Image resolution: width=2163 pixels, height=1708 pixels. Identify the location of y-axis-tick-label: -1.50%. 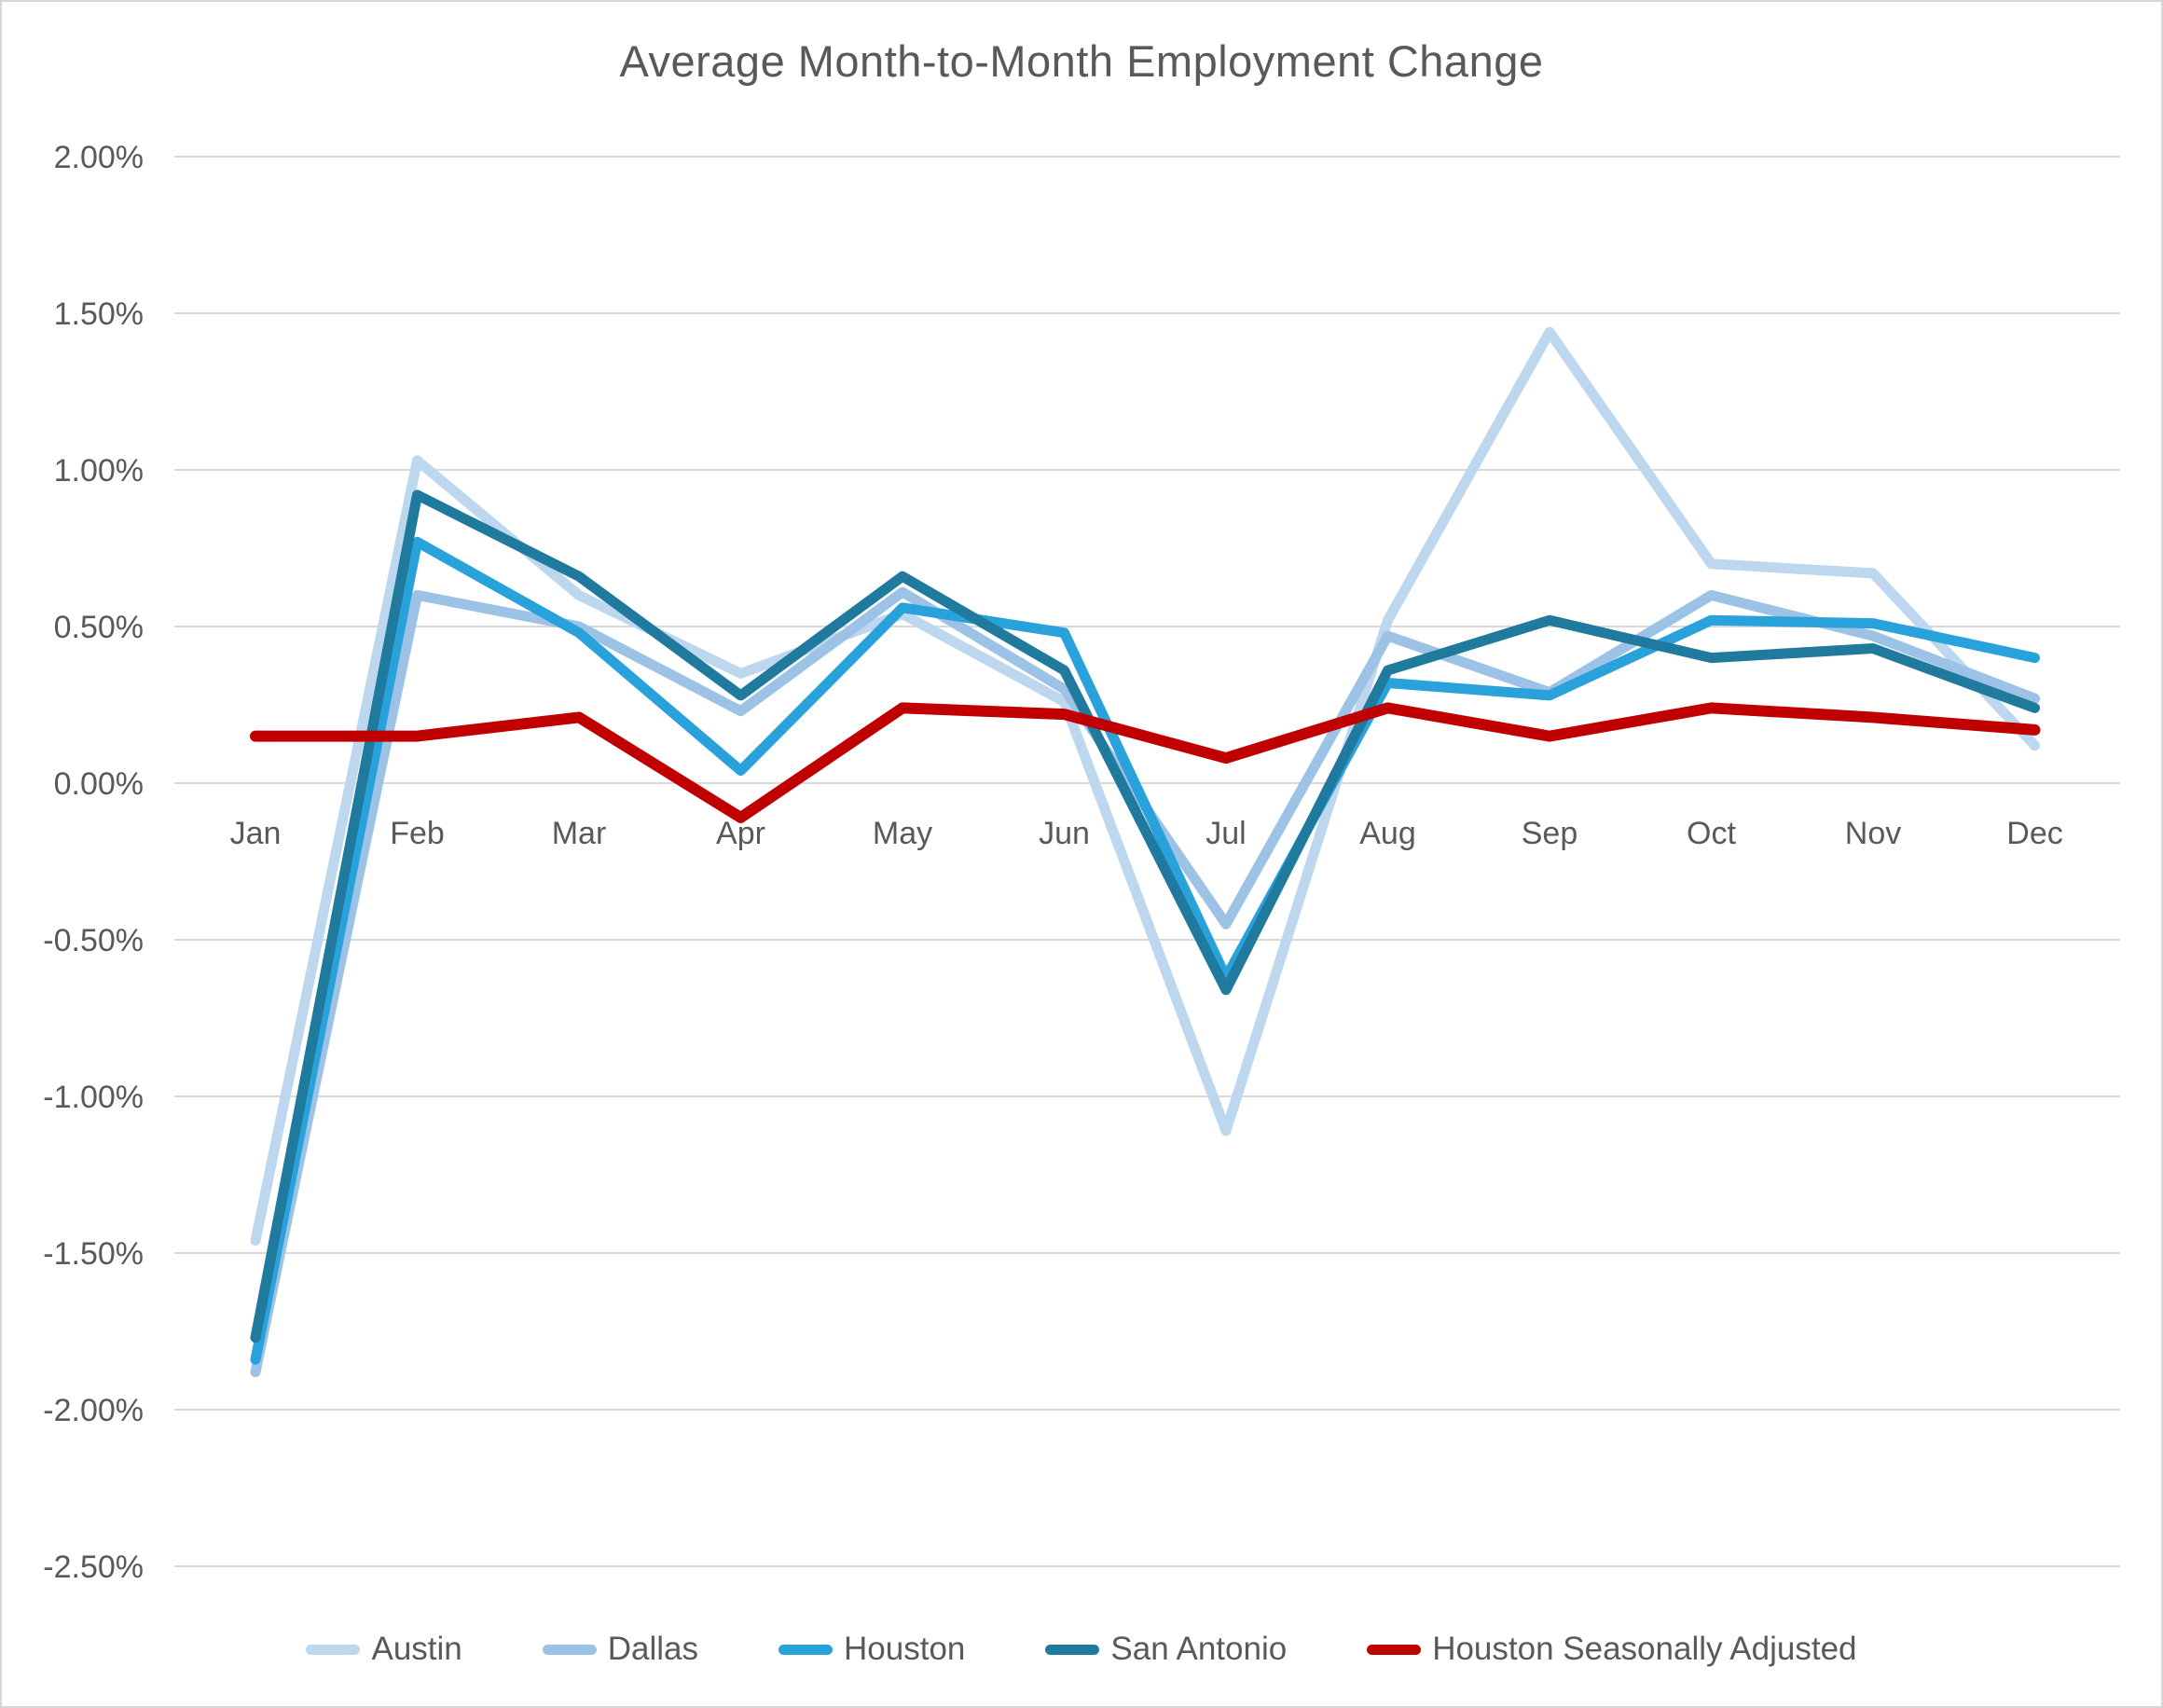
(93, 1254).